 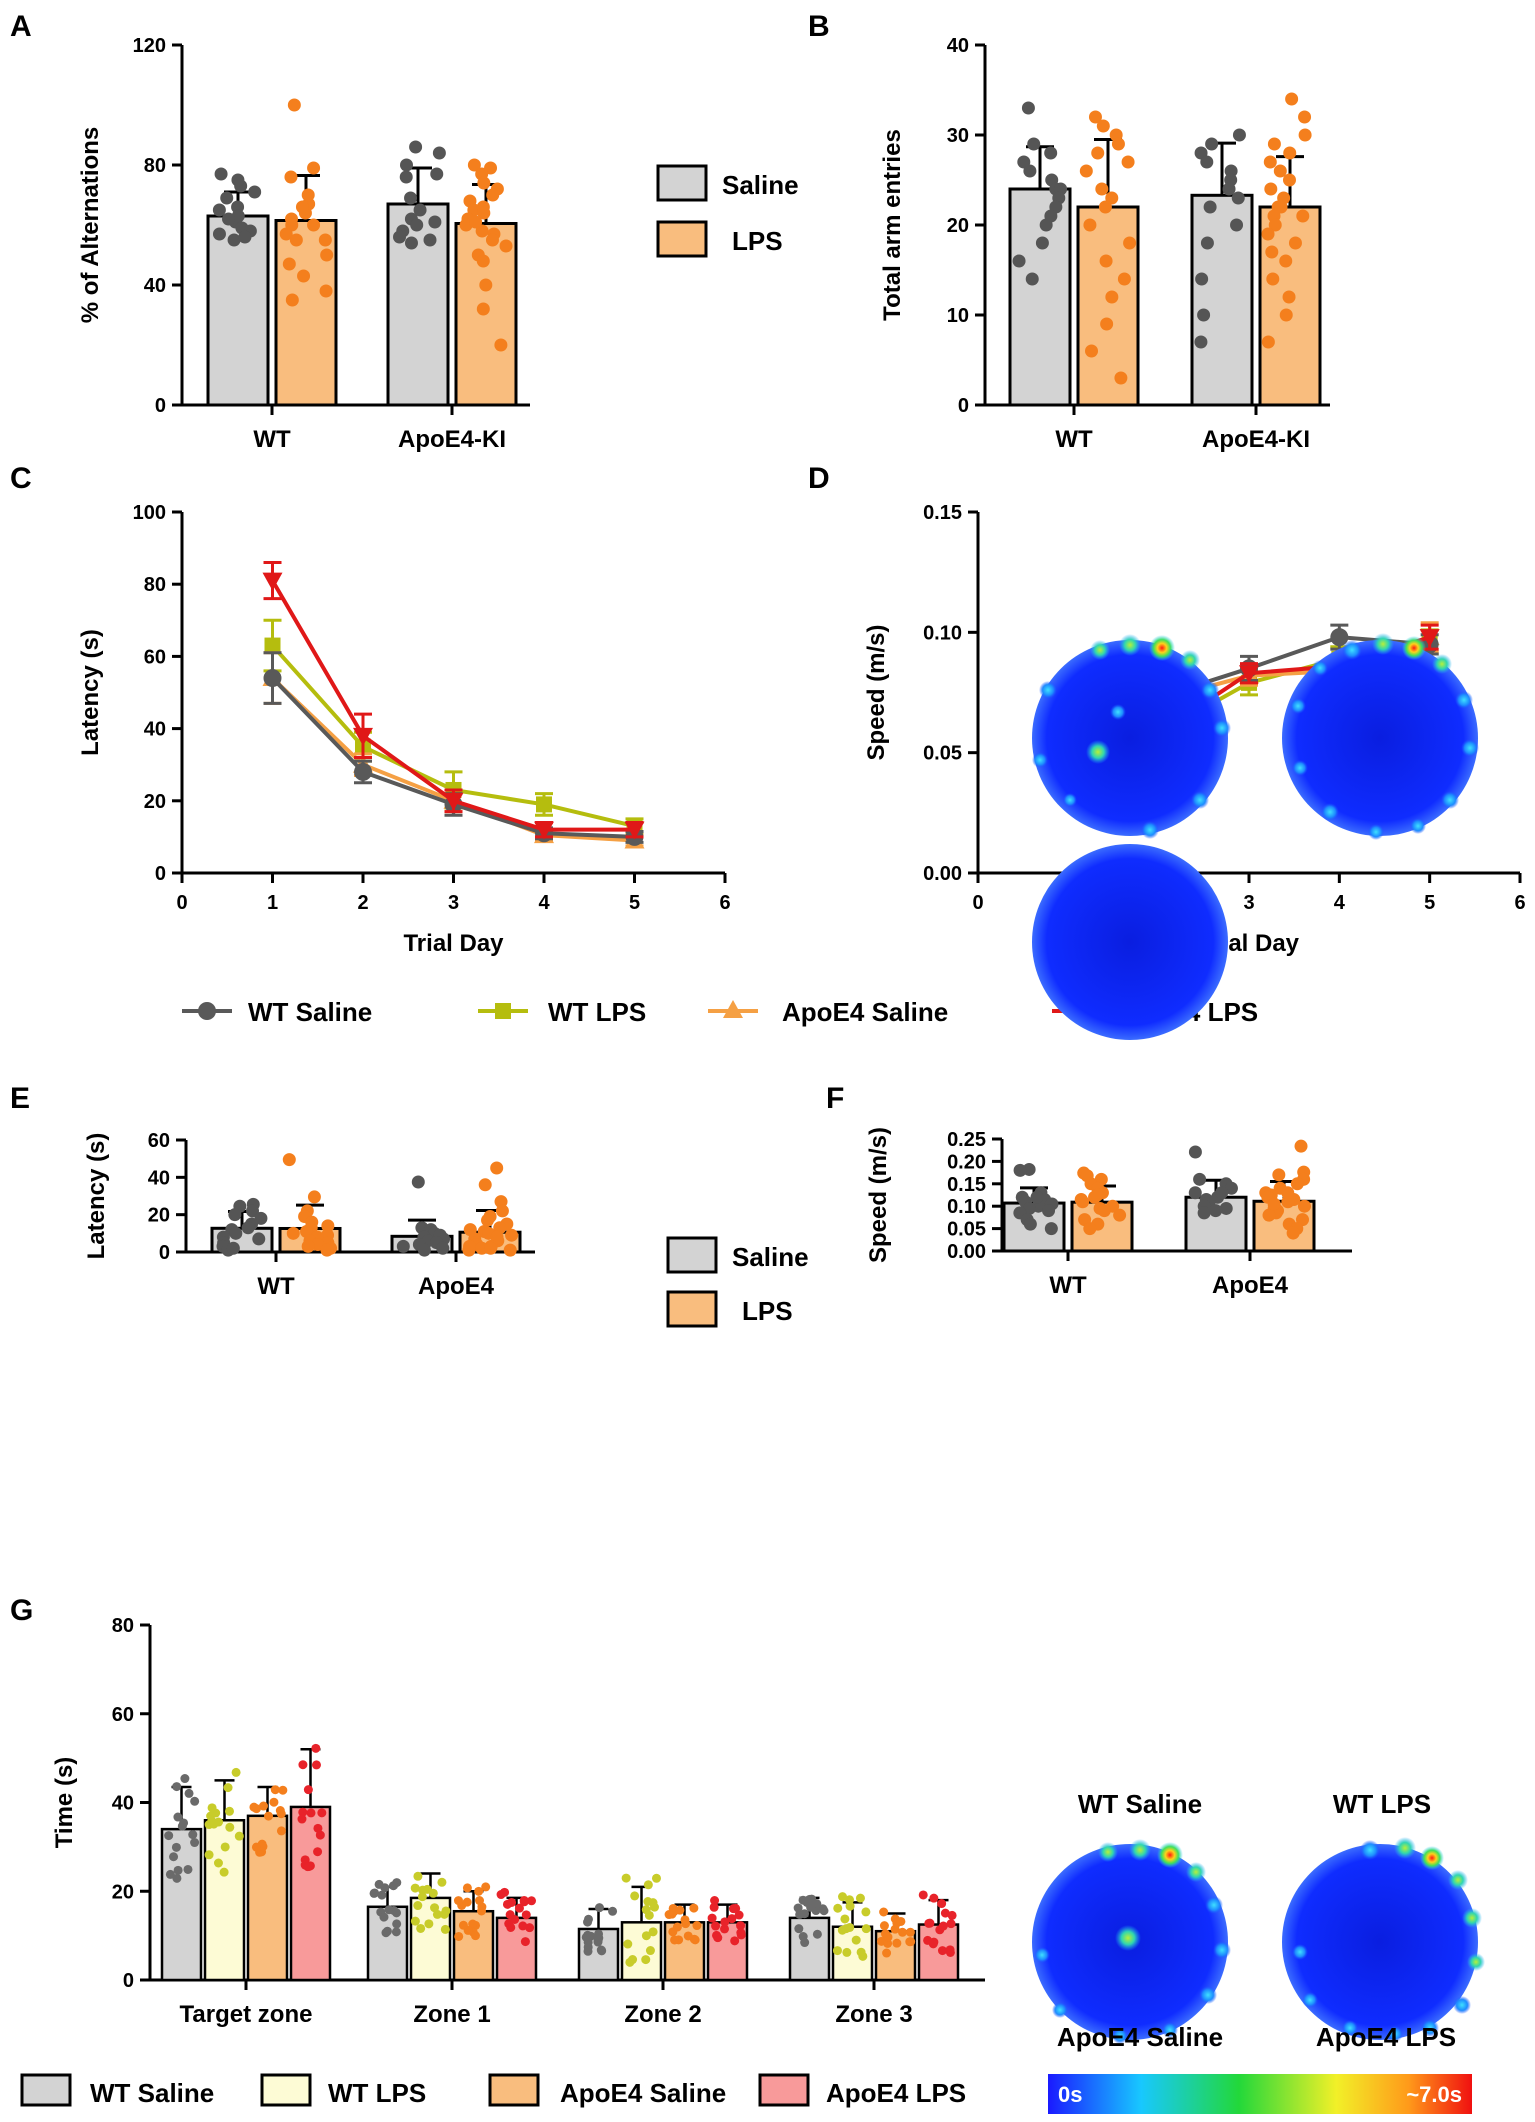 I want to click on y-tick-label: 120, so click(x=149, y=46).